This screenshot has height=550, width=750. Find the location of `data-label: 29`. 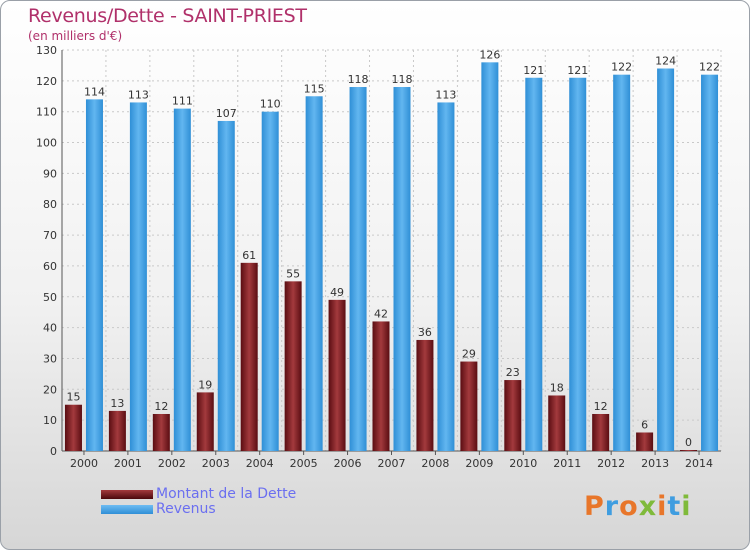

data-label: 29 is located at coordinates (469, 354).